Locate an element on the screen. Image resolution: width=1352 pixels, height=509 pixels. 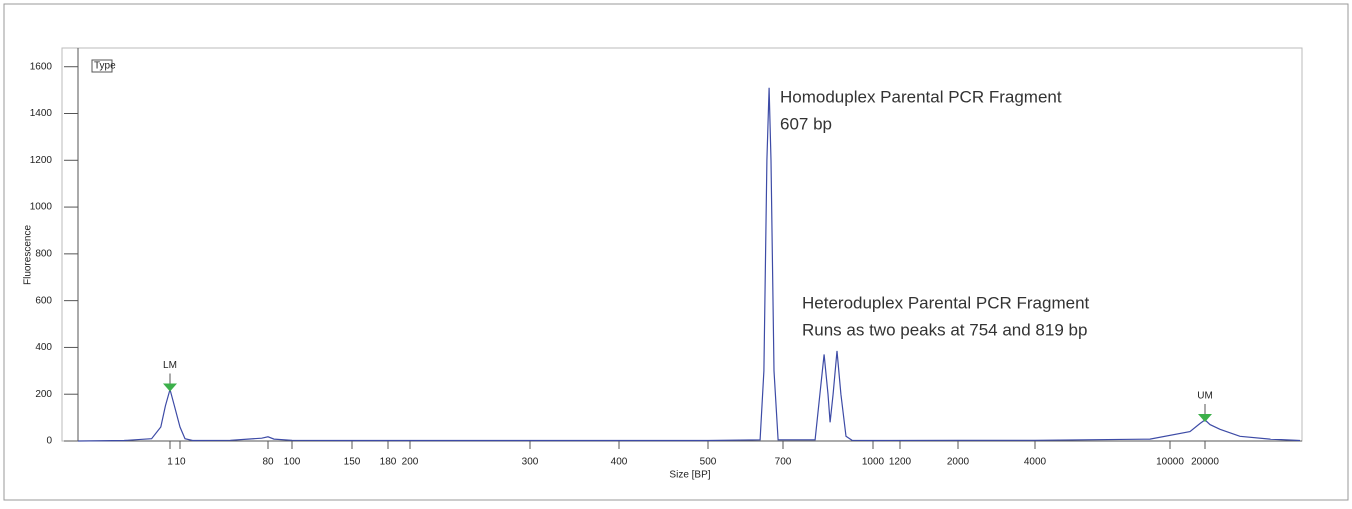
x-tick-label: 500 is located at coordinates (708, 462).